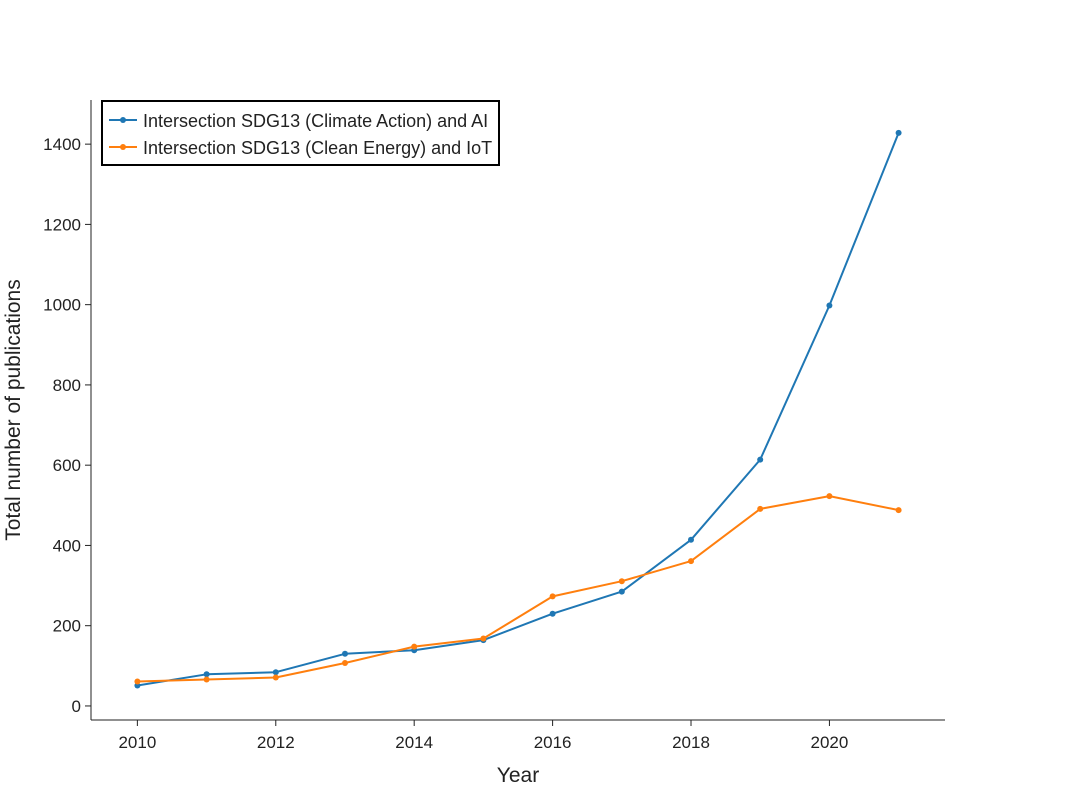 Image resolution: width=1080 pixels, height=805 pixels. What do you see at coordinates (518, 775) in the screenshot?
I see `x-axis-title: Year` at bounding box center [518, 775].